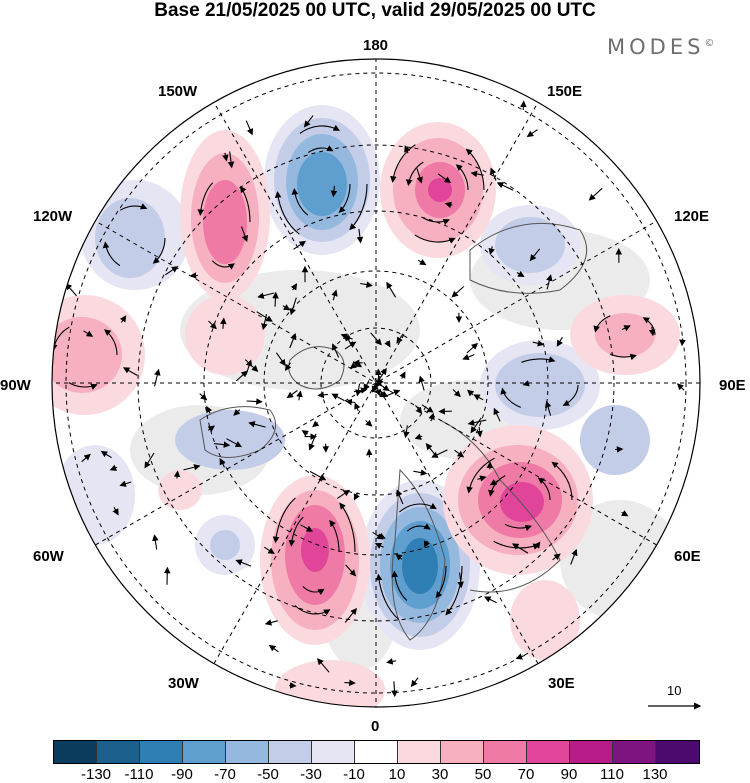  Describe the element at coordinates (225, 335) in the screenshot. I see `high-anomaly-canada` at that location.